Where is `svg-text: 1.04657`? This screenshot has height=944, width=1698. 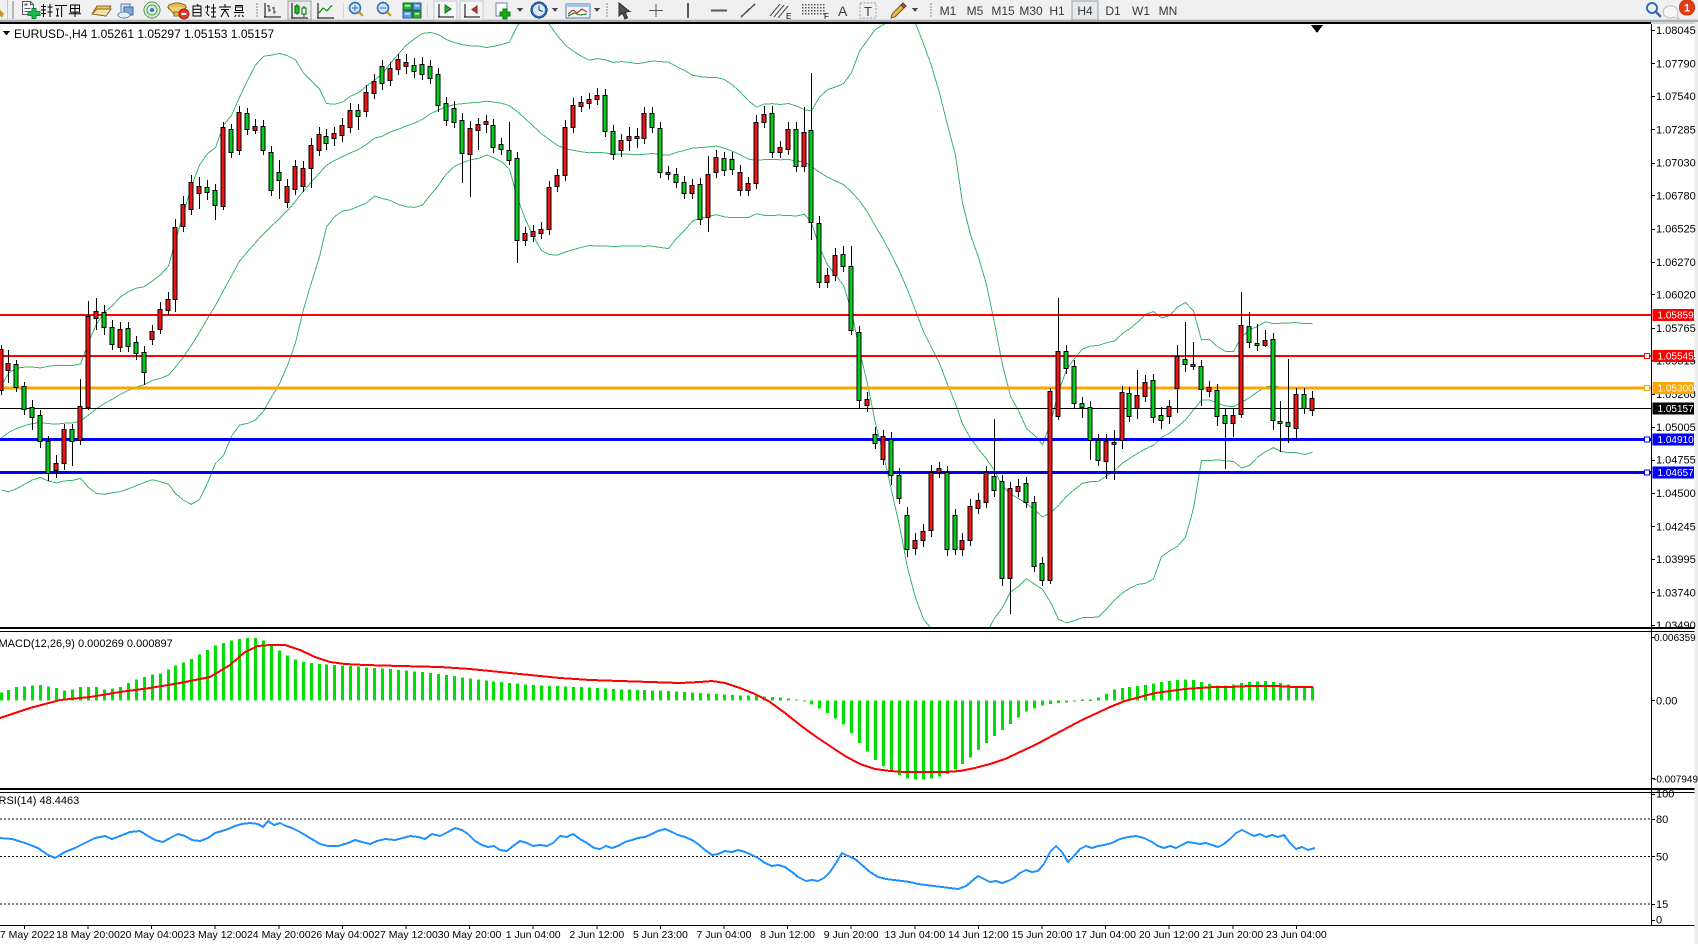
svg-text: 1.04657 is located at coordinates (1676, 473).